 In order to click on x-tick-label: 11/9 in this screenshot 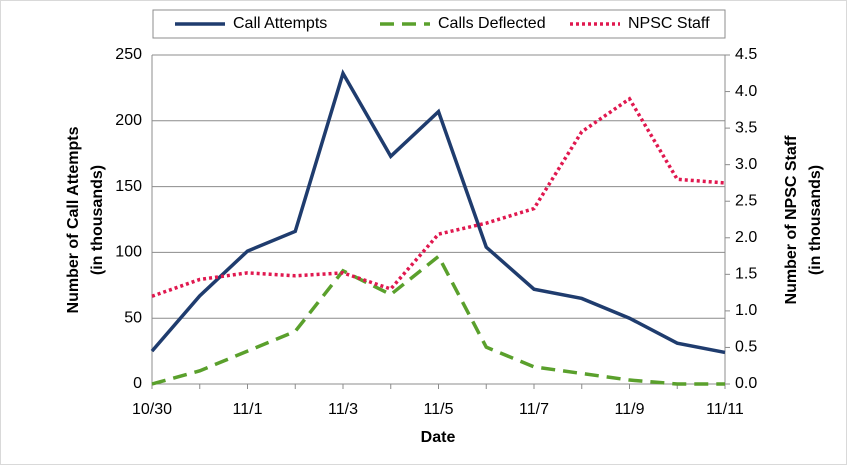, I will do `click(630, 409)`.